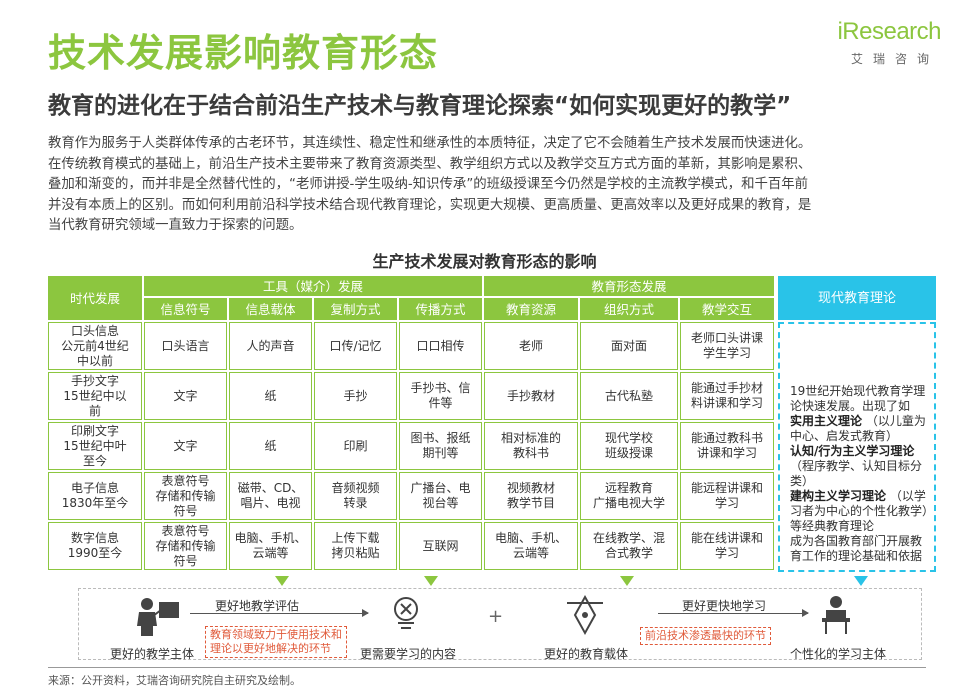  I want to click on table-cell: 相对标准的 教科书, so click(531, 446).